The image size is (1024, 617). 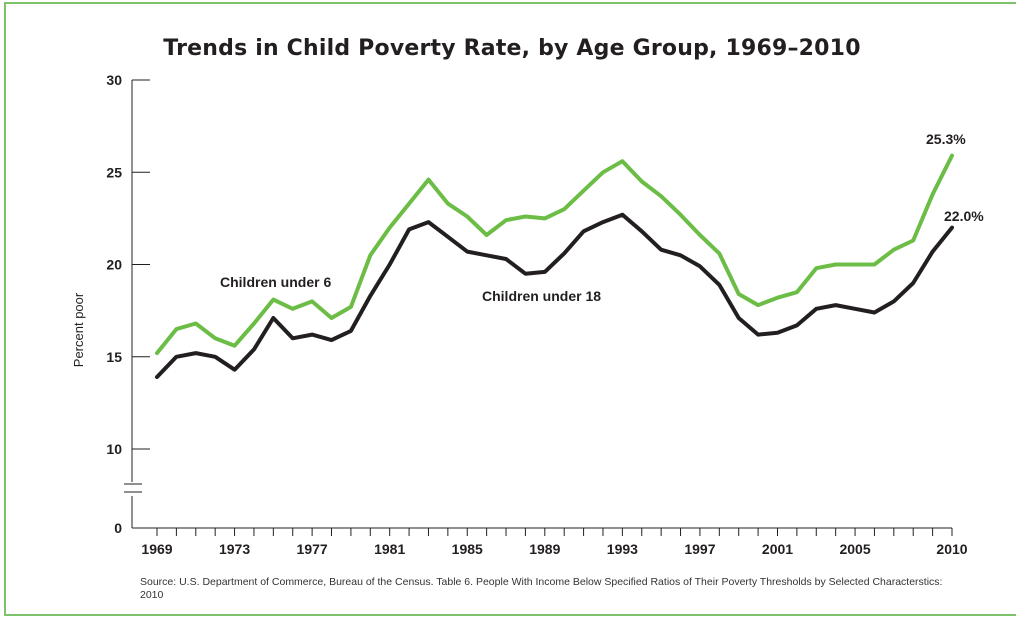 I want to click on x-tick-label: 1969, so click(x=156, y=549).